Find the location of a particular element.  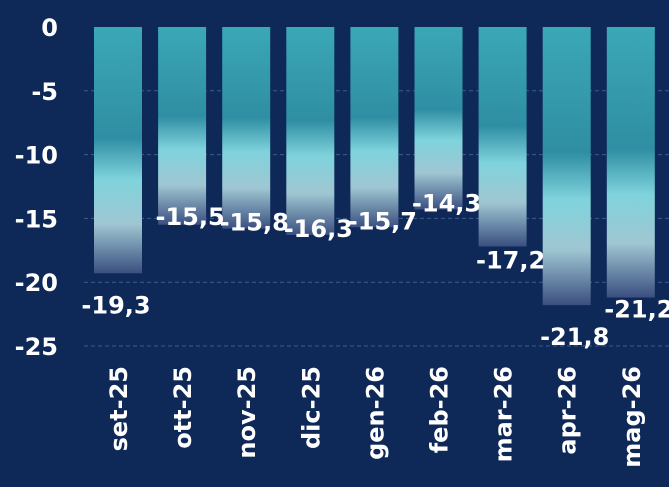

y-tick-label: -10 is located at coordinates (36, 156).